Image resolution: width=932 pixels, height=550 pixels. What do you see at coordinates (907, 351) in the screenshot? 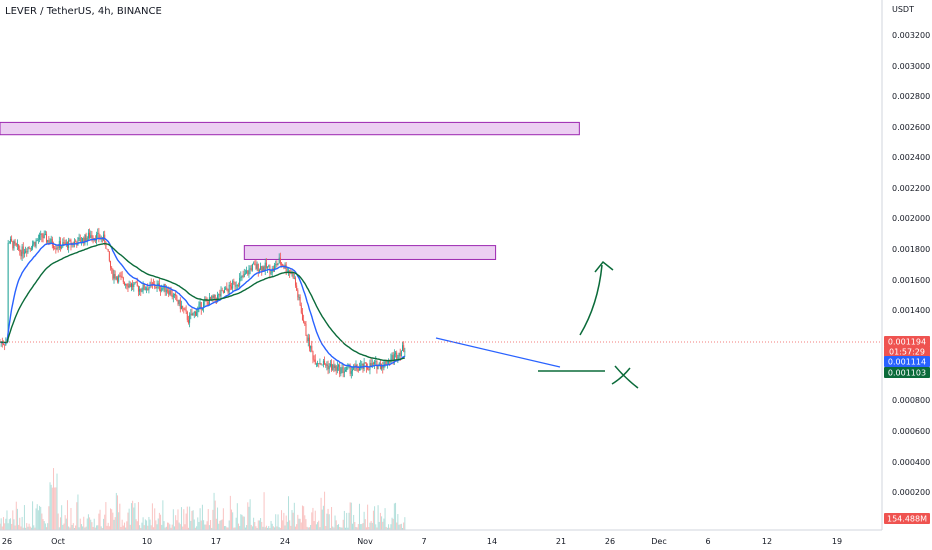
I see `countdown-label-bg` at bounding box center [907, 351].